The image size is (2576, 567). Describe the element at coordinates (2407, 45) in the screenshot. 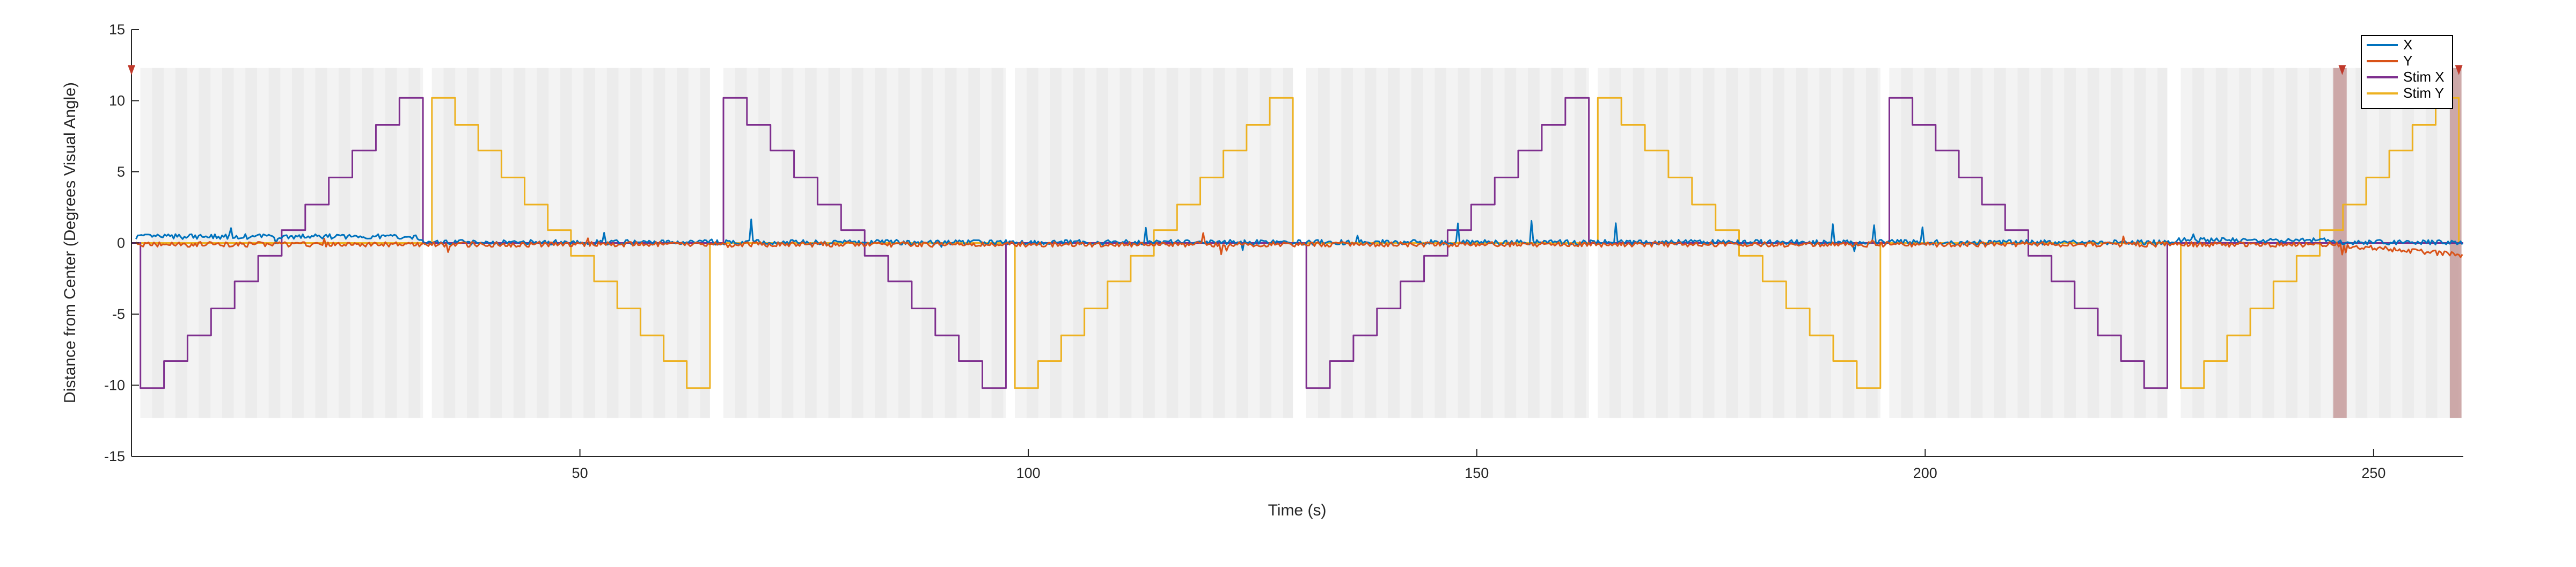

I see `legend-label: X` at that location.